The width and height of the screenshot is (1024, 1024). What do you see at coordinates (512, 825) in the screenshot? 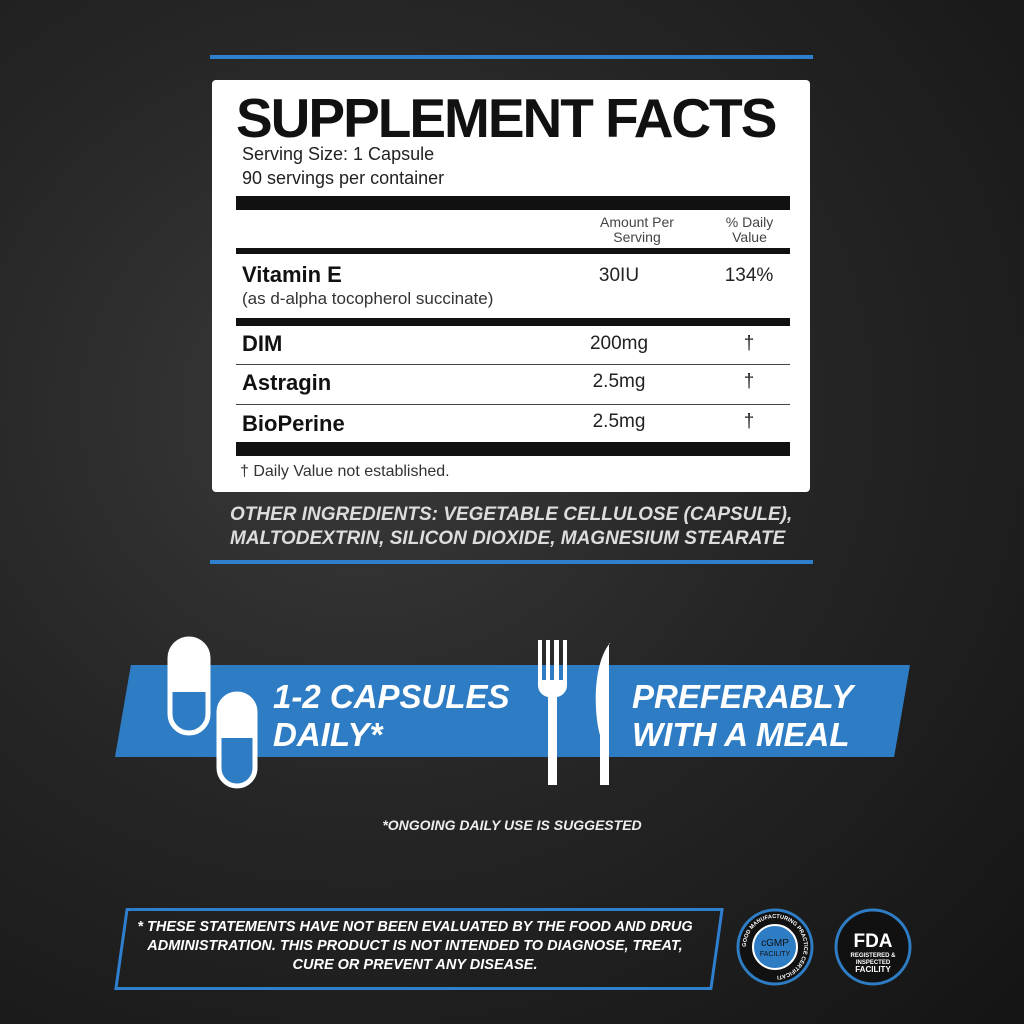
I see `ongoing-use-note: *ONGOING DAILY USE IS SUGGESTED` at bounding box center [512, 825].